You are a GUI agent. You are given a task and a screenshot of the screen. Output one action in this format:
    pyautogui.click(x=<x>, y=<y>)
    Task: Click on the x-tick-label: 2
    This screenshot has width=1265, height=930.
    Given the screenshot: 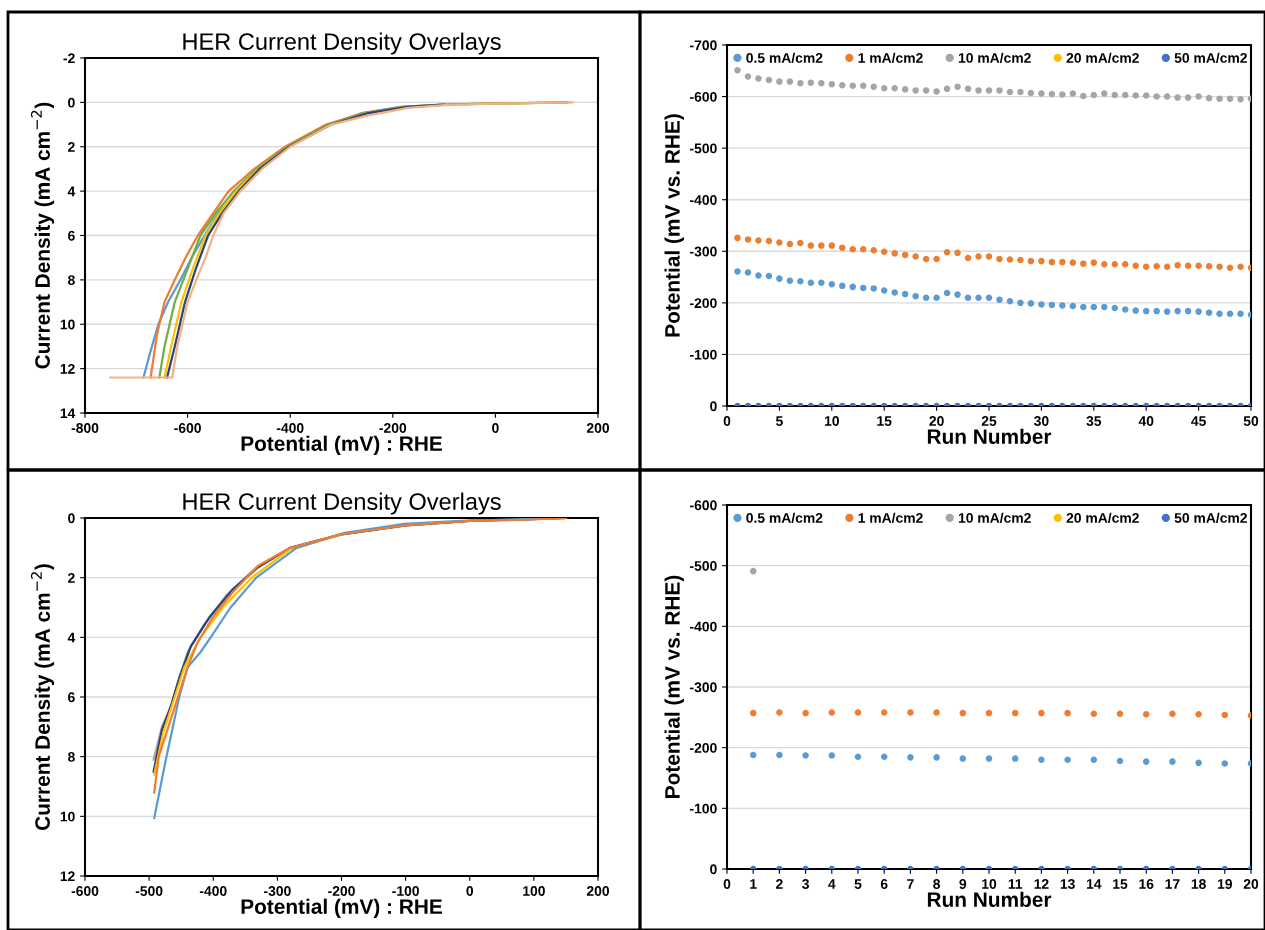 What is the action you would take?
    pyautogui.click(x=779, y=884)
    